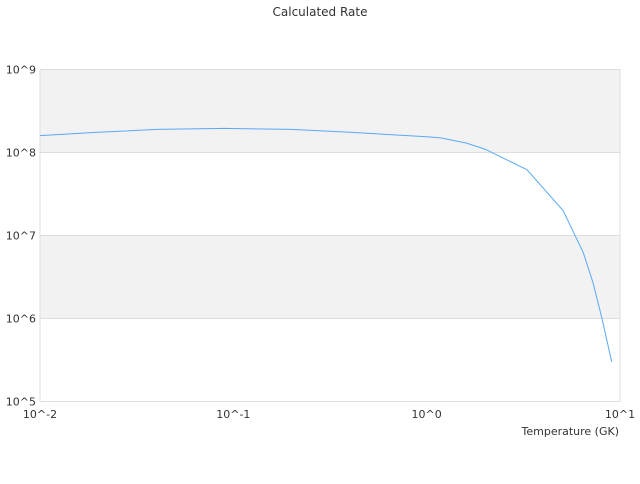 Image resolution: width=640 pixels, height=484 pixels. What do you see at coordinates (620, 414) in the screenshot?
I see `x-tick-label: 10^1` at bounding box center [620, 414].